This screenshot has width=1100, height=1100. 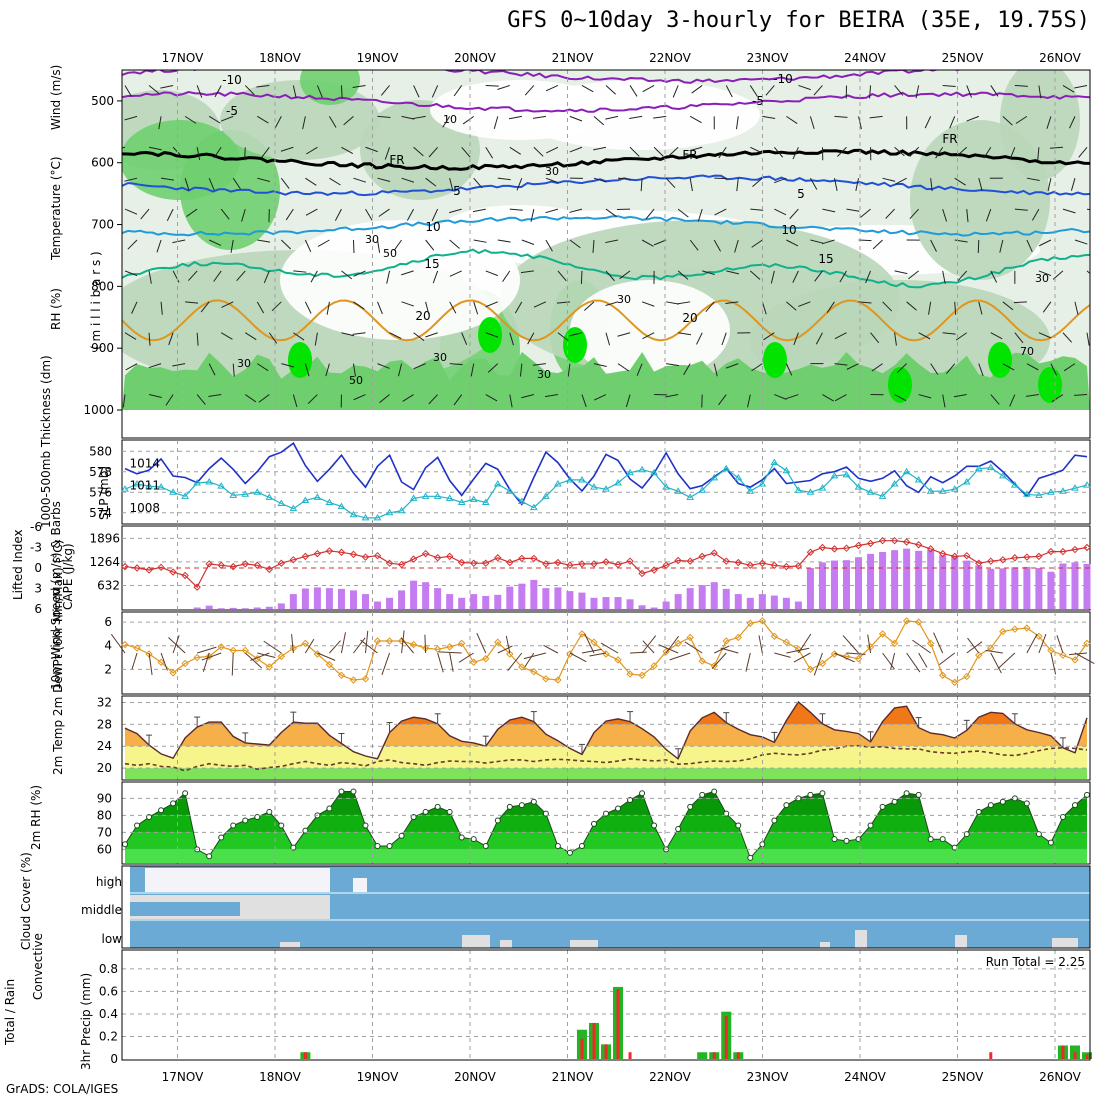 What do you see at coordinates (606, 827) in the screenshot?
I see `rh-fill` at bounding box center [606, 827].